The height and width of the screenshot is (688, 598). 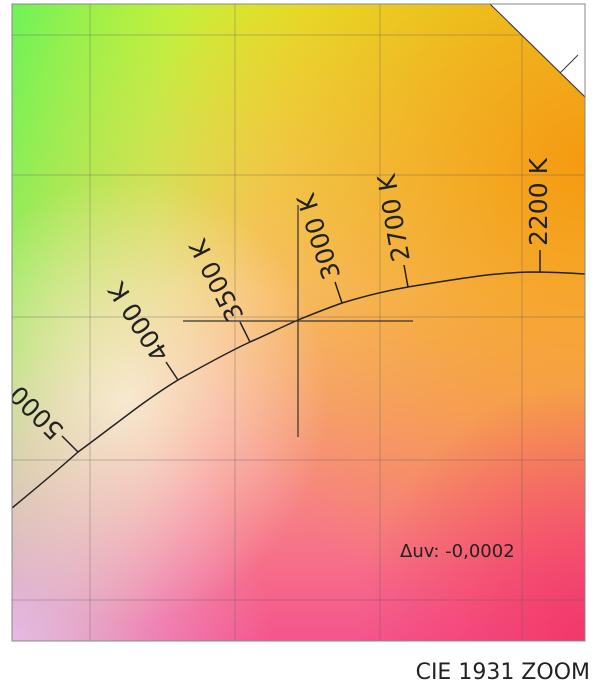 I want to click on delta-uv: Δuv: -0,0002, so click(x=457, y=551).